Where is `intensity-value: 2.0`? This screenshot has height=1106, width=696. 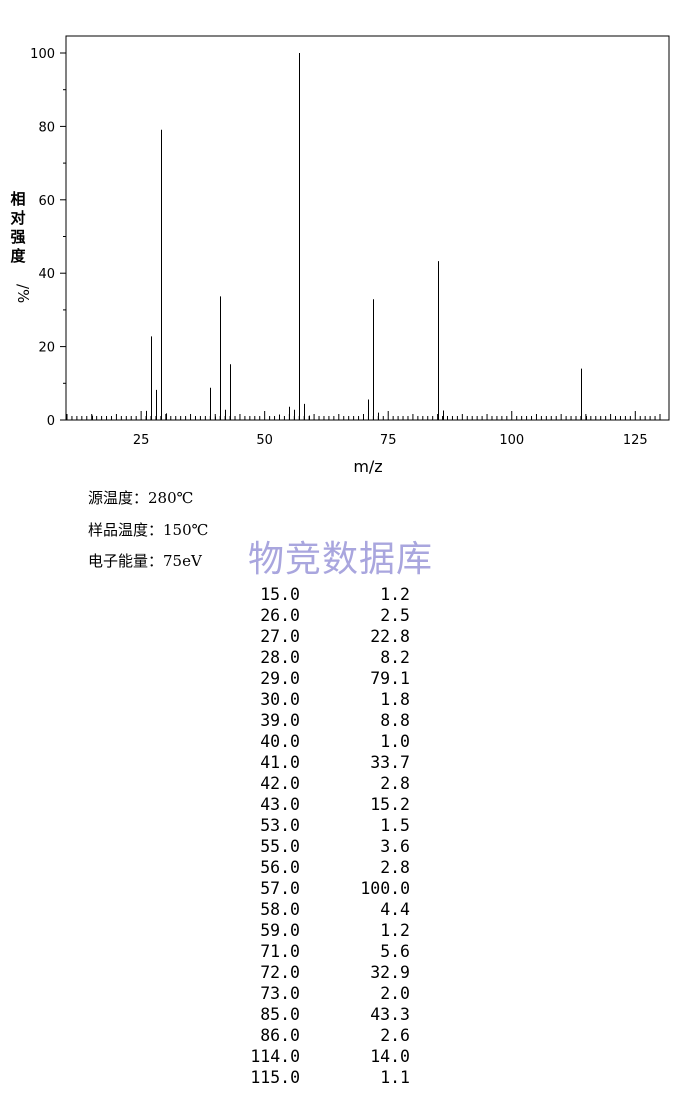
intensity-value: 2.0 is located at coordinates (395, 993).